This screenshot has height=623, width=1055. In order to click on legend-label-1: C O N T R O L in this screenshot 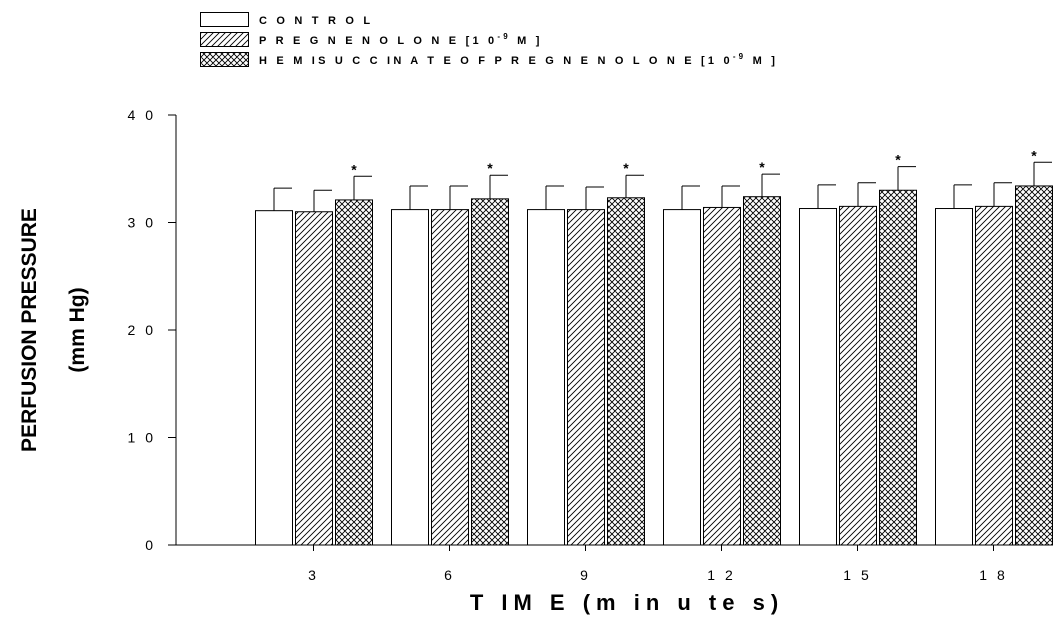, I will do `click(316, 21)`.